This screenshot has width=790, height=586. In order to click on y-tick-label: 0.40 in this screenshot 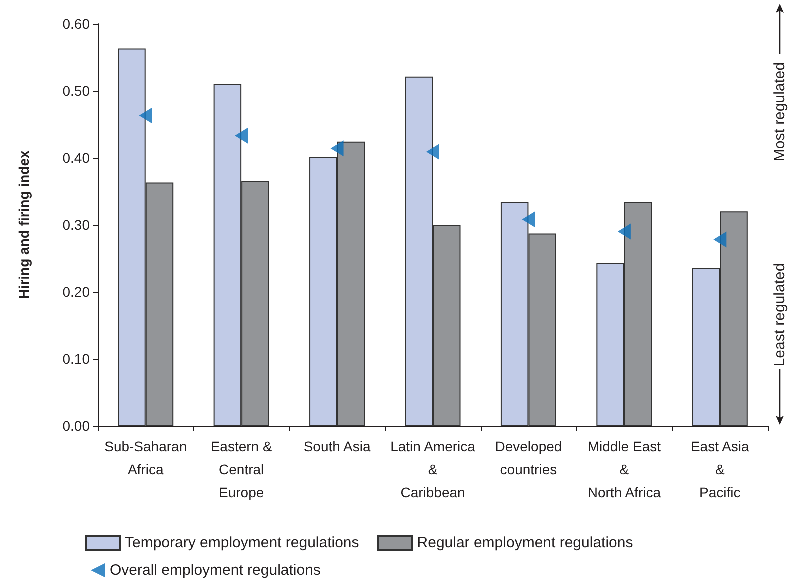, I will do `click(76, 158)`.